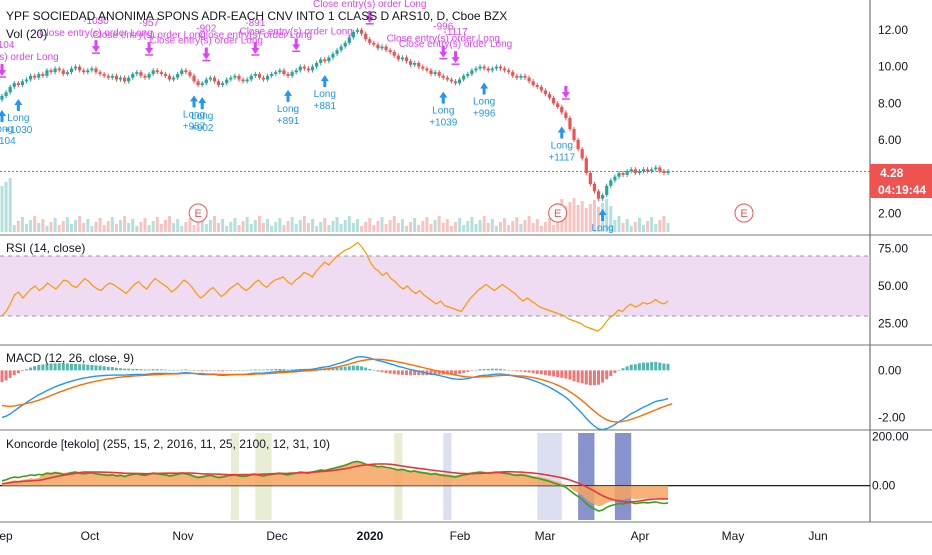  Describe the element at coordinates (890, 437) in the screenshot. I see `koncorde-tick-label: 200.00` at that location.